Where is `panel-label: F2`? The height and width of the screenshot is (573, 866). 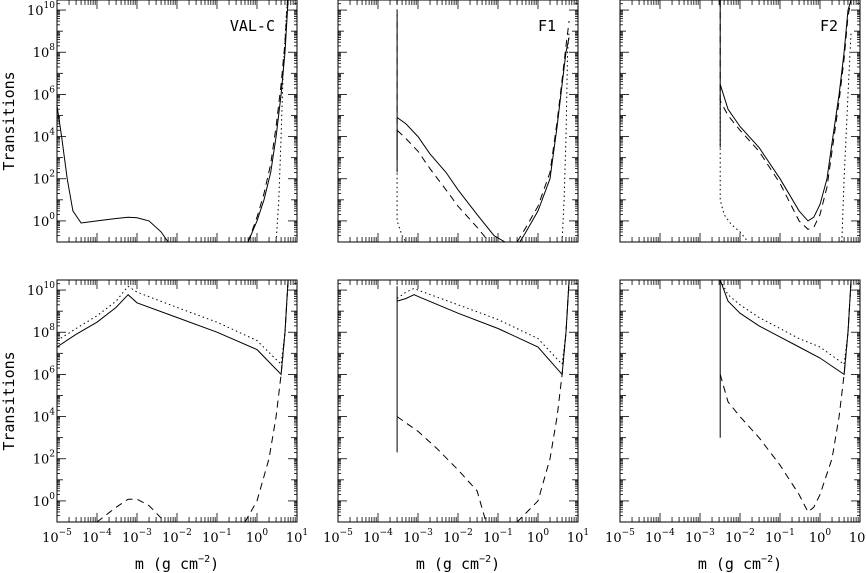
panel-label: F2 is located at coordinates (829, 26).